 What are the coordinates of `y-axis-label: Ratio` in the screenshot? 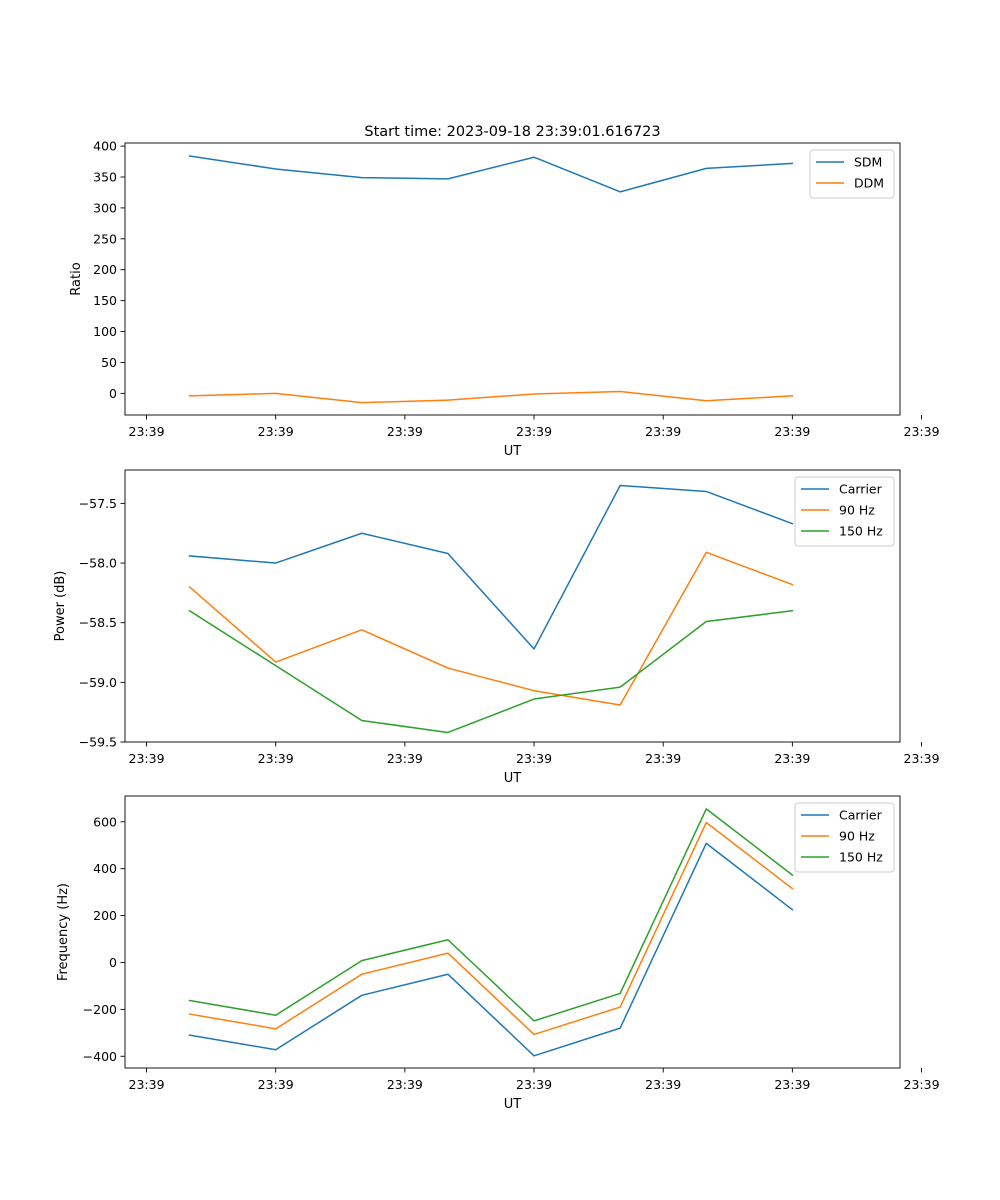 It's located at (76, 278).